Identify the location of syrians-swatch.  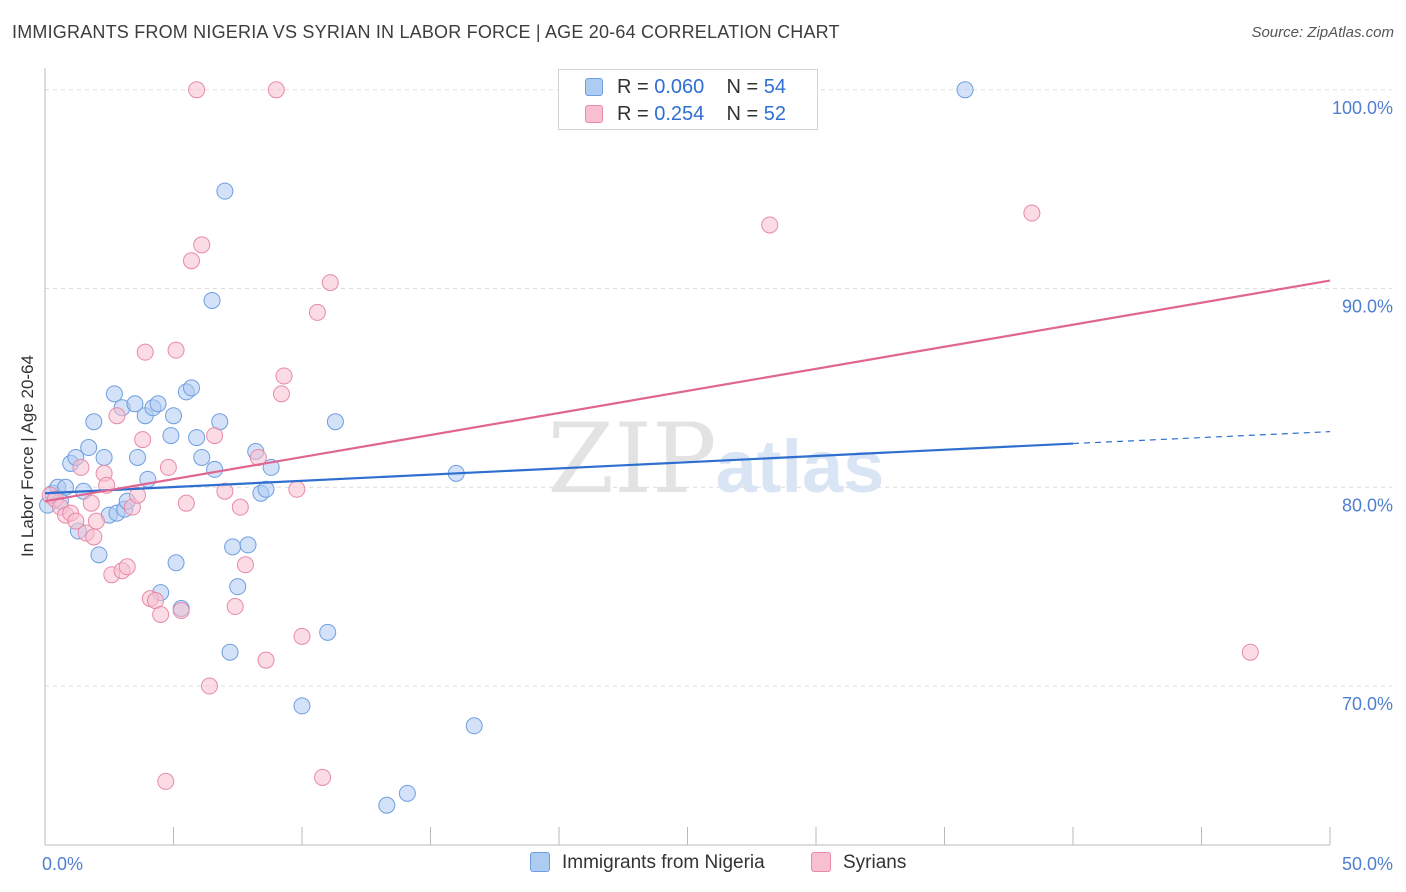
(594, 114).